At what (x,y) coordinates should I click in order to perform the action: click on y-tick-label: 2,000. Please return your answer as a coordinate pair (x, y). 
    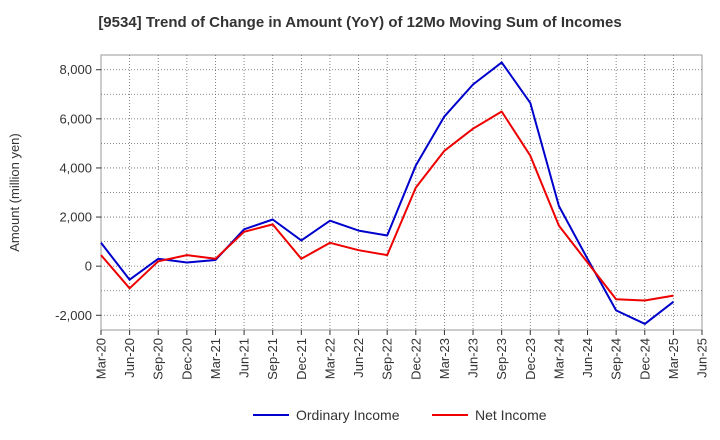
    Looking at the image, I should click on (75, 217).